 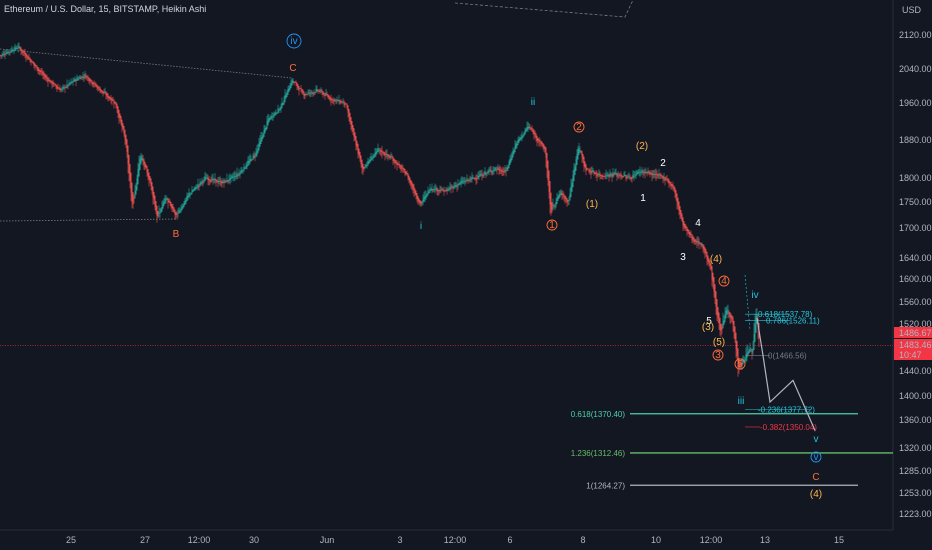 I want to click on wave-label: 2, so click(x=663, y=163).